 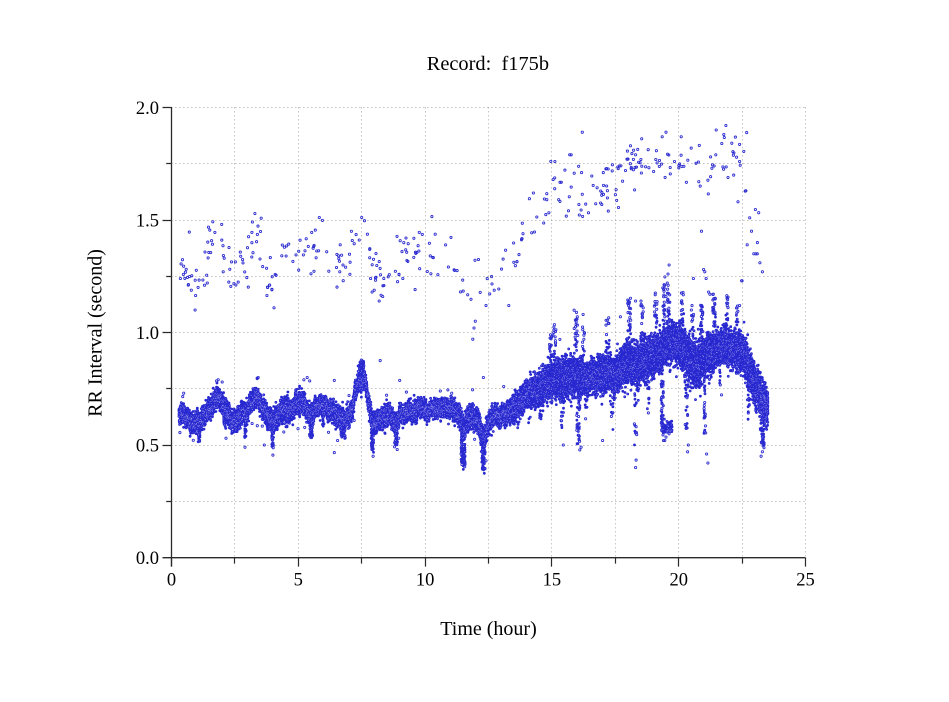 I want to click on svg-text: 0.0, so click(x=147, y=559).